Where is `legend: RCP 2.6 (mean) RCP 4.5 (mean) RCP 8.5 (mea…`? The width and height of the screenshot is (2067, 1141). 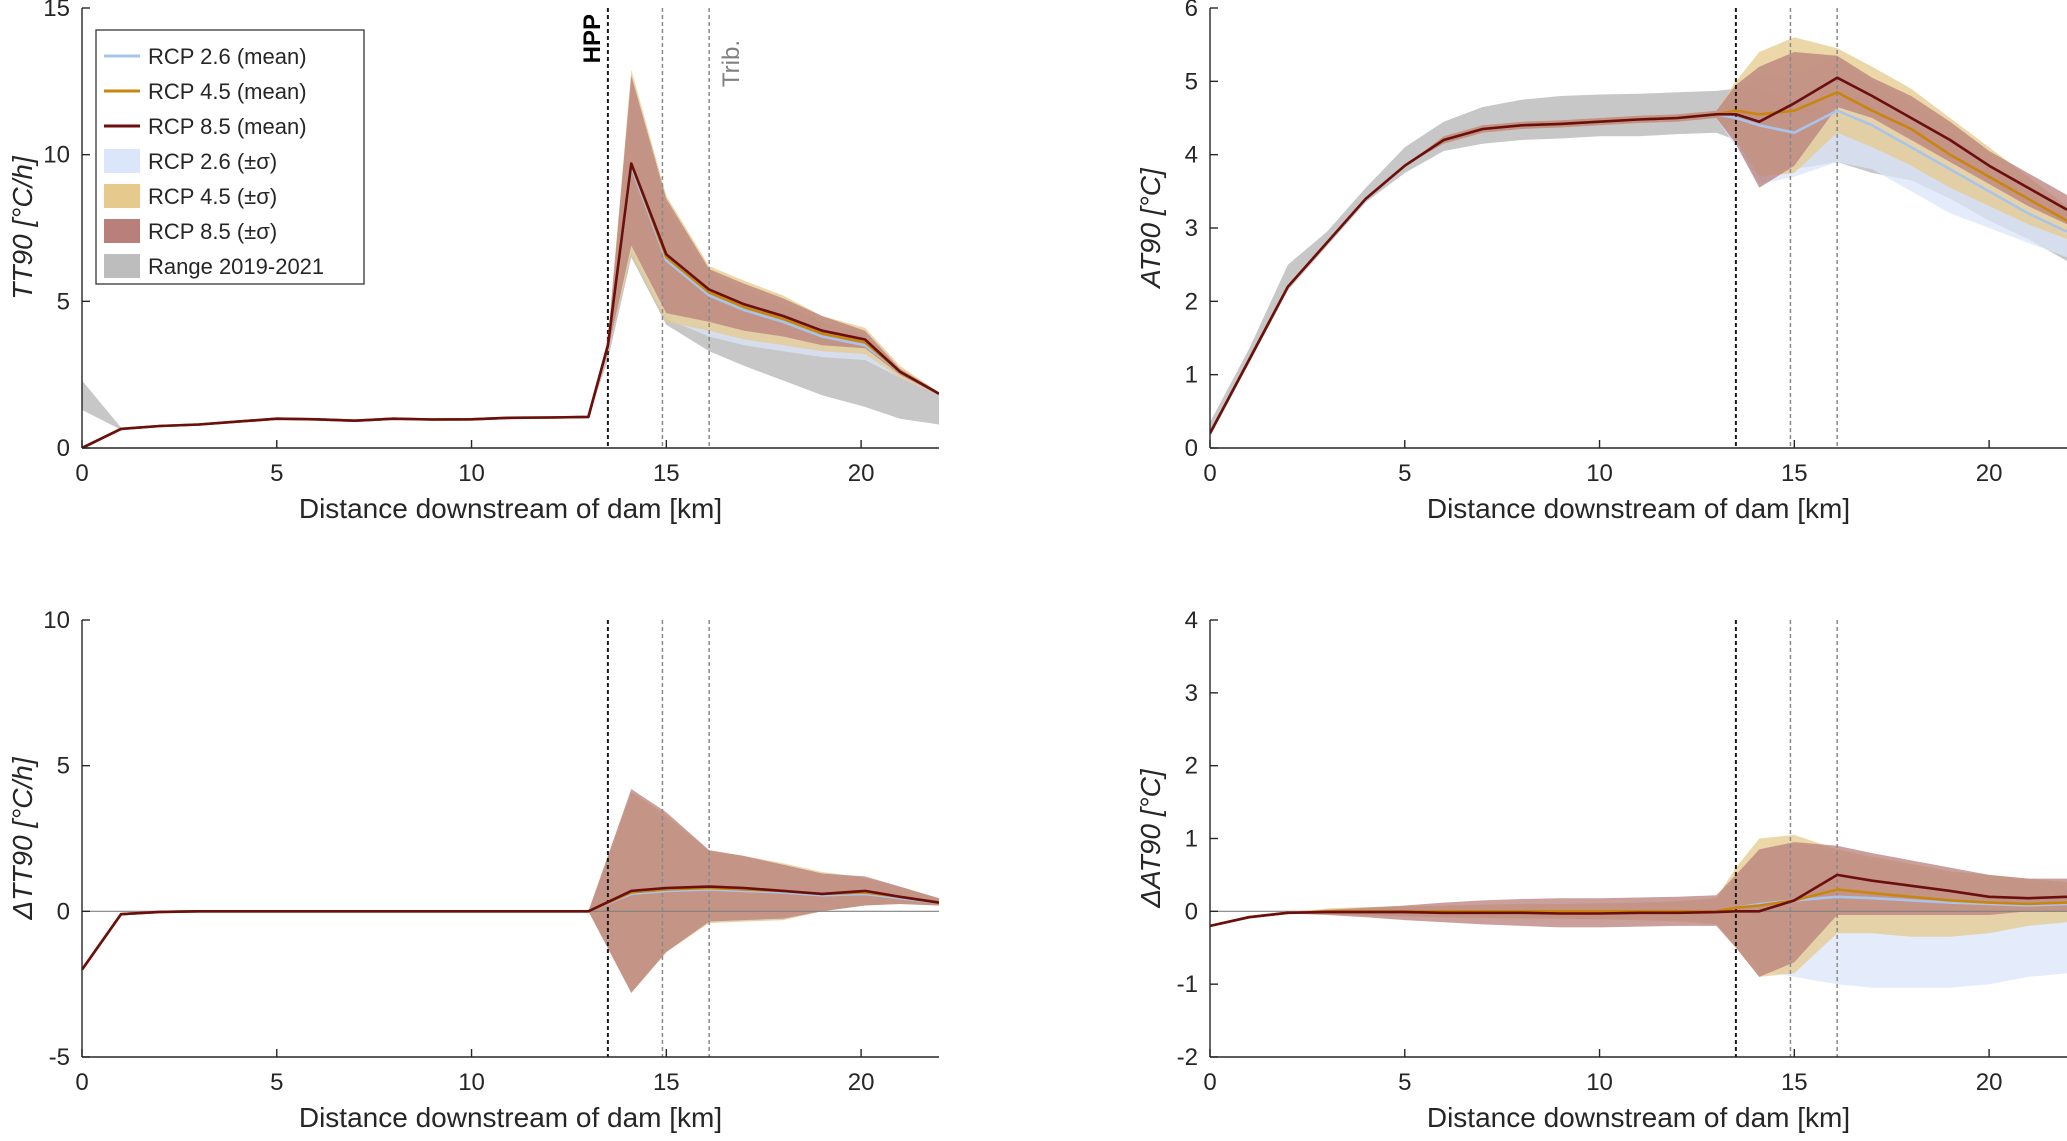
legend: RCP 2.6 (mean) RCP 4.5 (mean) RCP 8.5 (mea… is located at coordinates (230, 157).